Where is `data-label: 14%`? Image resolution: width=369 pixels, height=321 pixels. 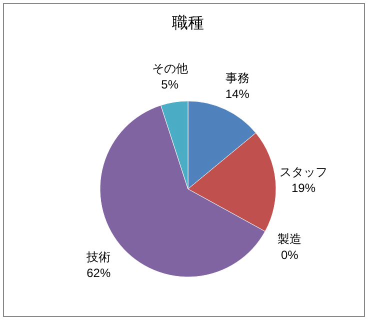 data-label: 14% is located at coordinates (237, 94).